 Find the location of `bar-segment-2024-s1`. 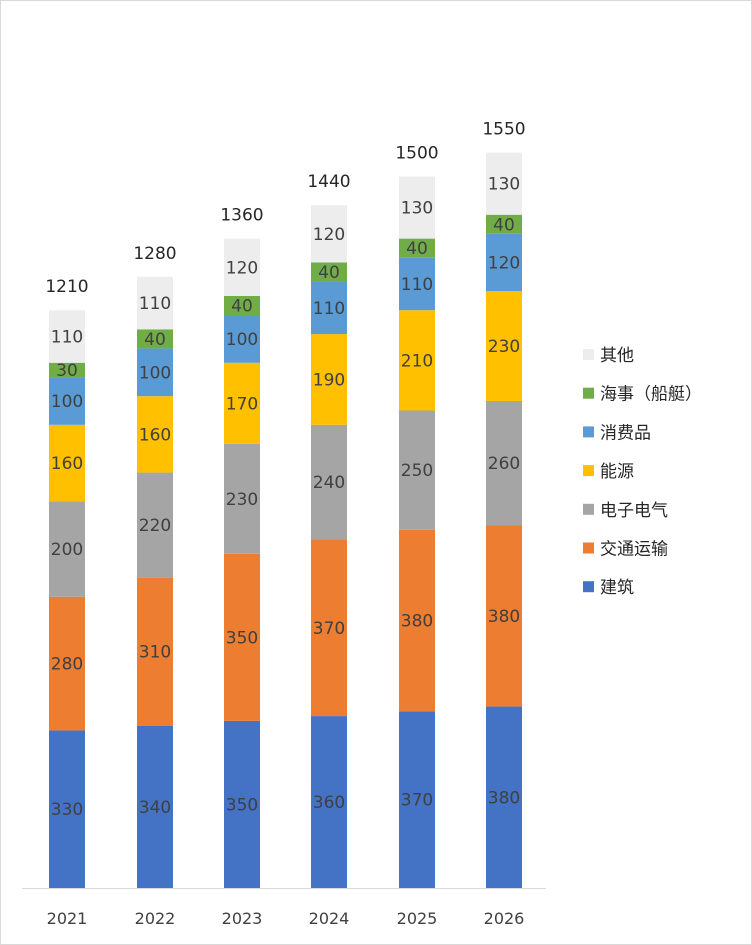

bar-segment-2024-s1 is located at coordinates (329, 628).